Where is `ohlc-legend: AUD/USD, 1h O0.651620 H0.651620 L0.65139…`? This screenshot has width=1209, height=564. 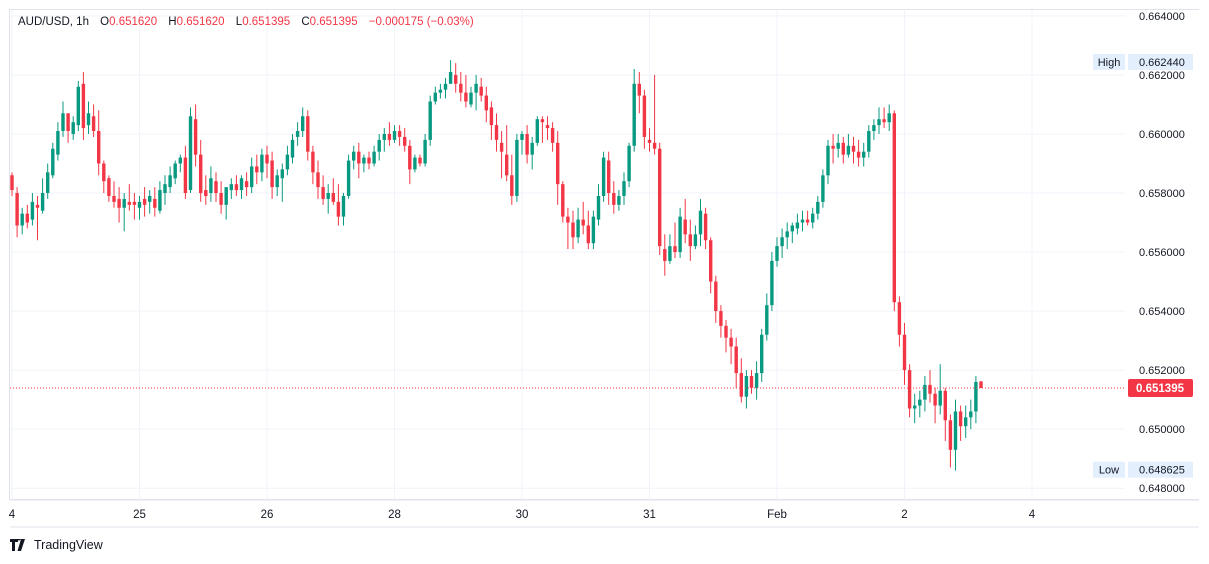
ohlc-legend: AUD/USD, 1h O0.651620 H0.651620 L0.65139… is located at coordinates (246, 22).